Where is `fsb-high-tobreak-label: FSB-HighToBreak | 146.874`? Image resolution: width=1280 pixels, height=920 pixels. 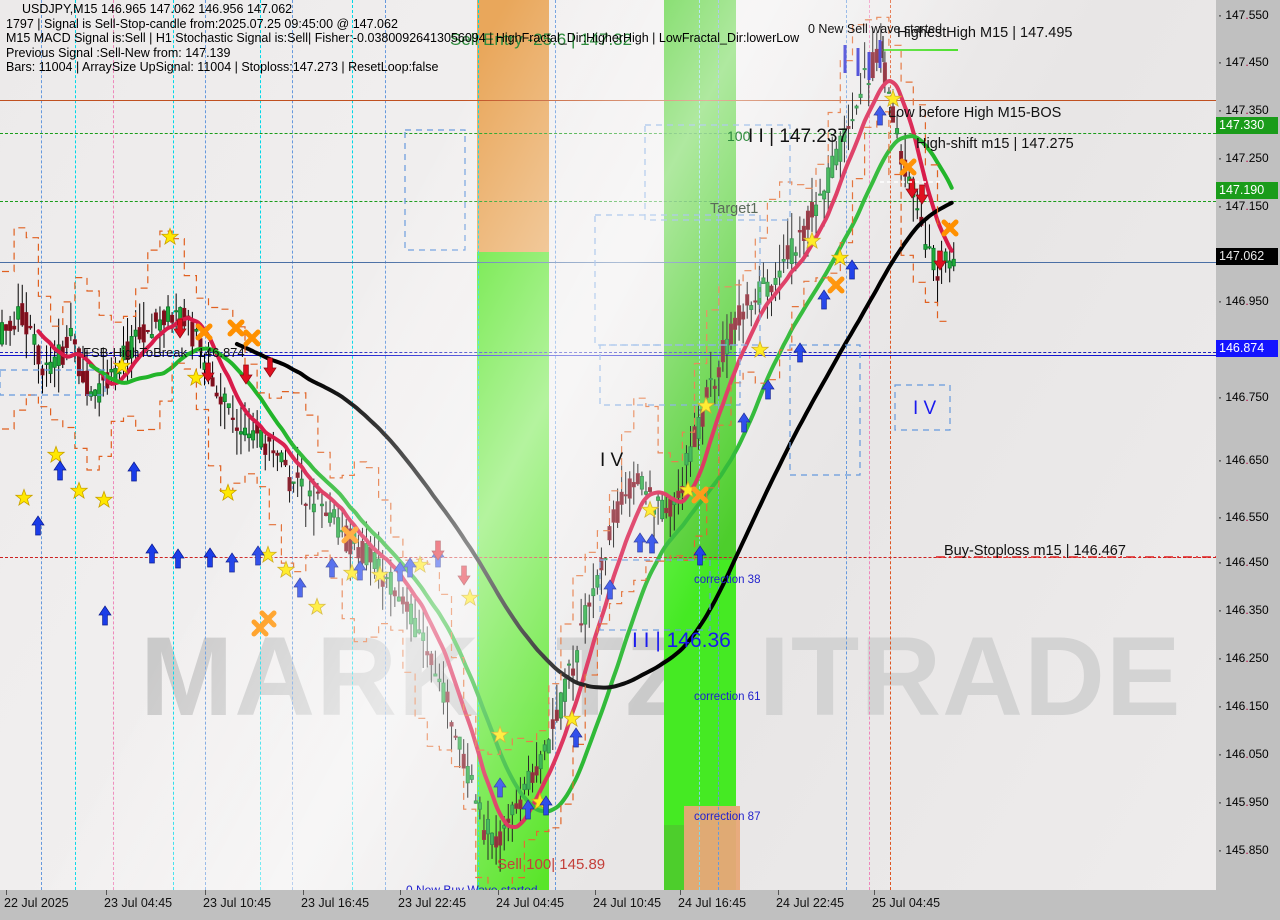
fsb-high-tobreak-label: FSB-HighToBreak | 146.874 is located at coordinates (164, 352).